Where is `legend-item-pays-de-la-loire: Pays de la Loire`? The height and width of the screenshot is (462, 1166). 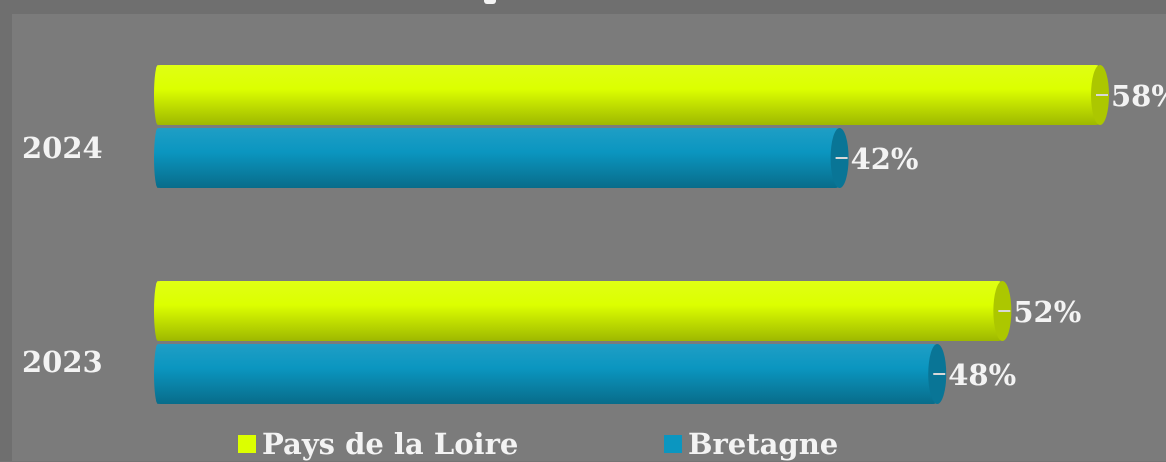
legend-item-pays-de-la-loire: Pays de la Loire is located at coordinates (378, 444).